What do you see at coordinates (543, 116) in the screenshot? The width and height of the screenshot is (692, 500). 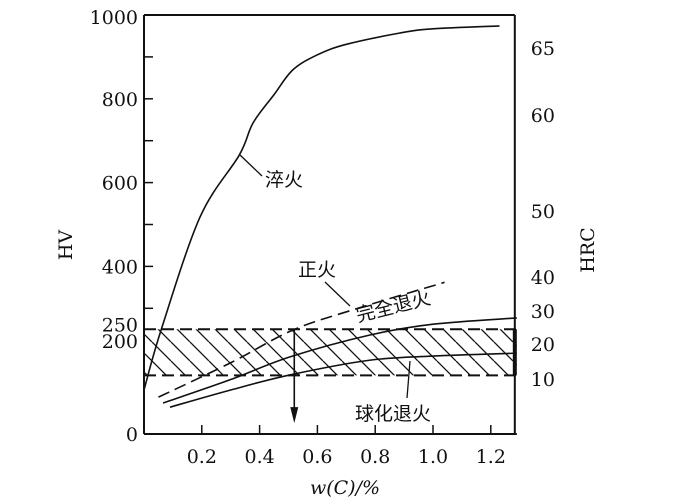 I see `right-tick-label: 60` at bounding box center [543, 116].